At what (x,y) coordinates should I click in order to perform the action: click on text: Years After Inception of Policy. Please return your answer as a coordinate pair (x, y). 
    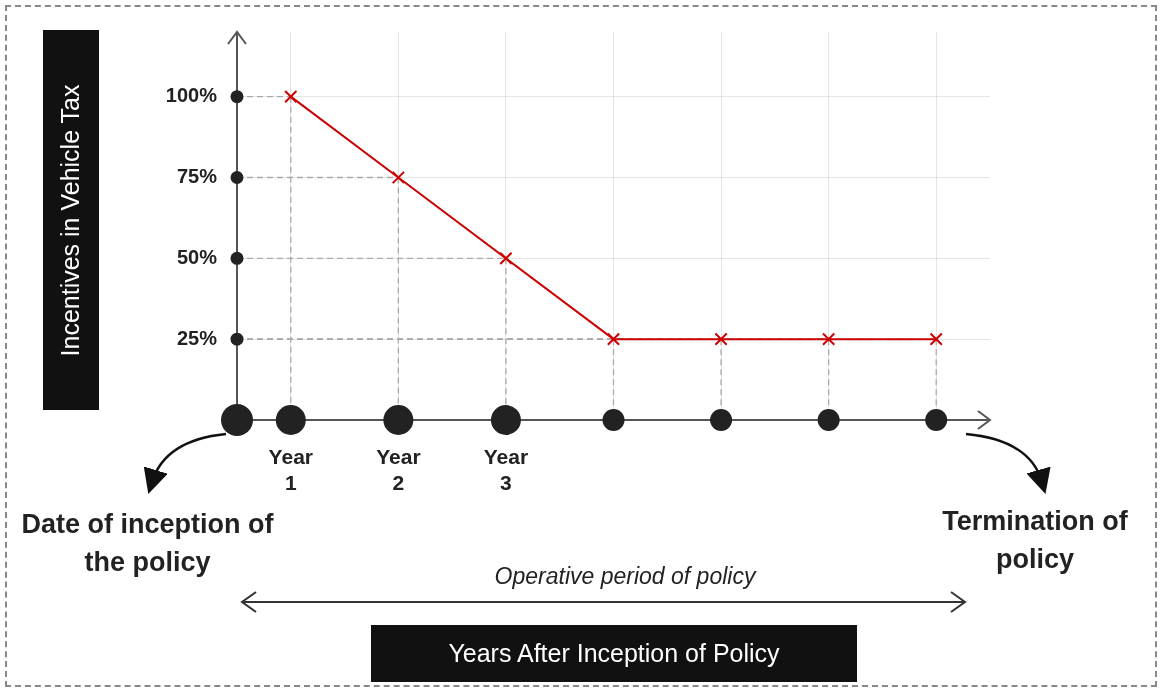
    Looking at the image, I should click on (614, 653).